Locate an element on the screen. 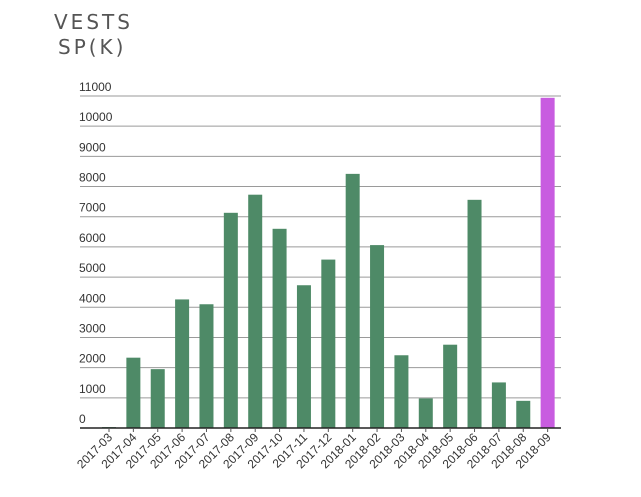 The image size is (641, 497). chart-title-line-2: SP(K) is located at coordinates (92, 47).